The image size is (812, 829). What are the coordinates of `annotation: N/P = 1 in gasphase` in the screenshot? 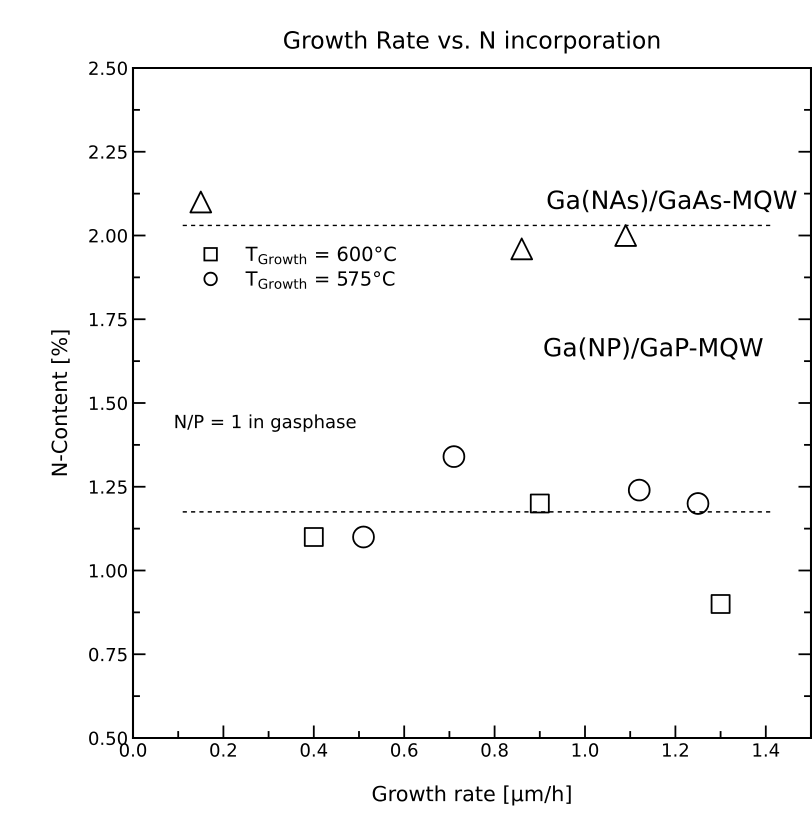 It's located at (265, 423).